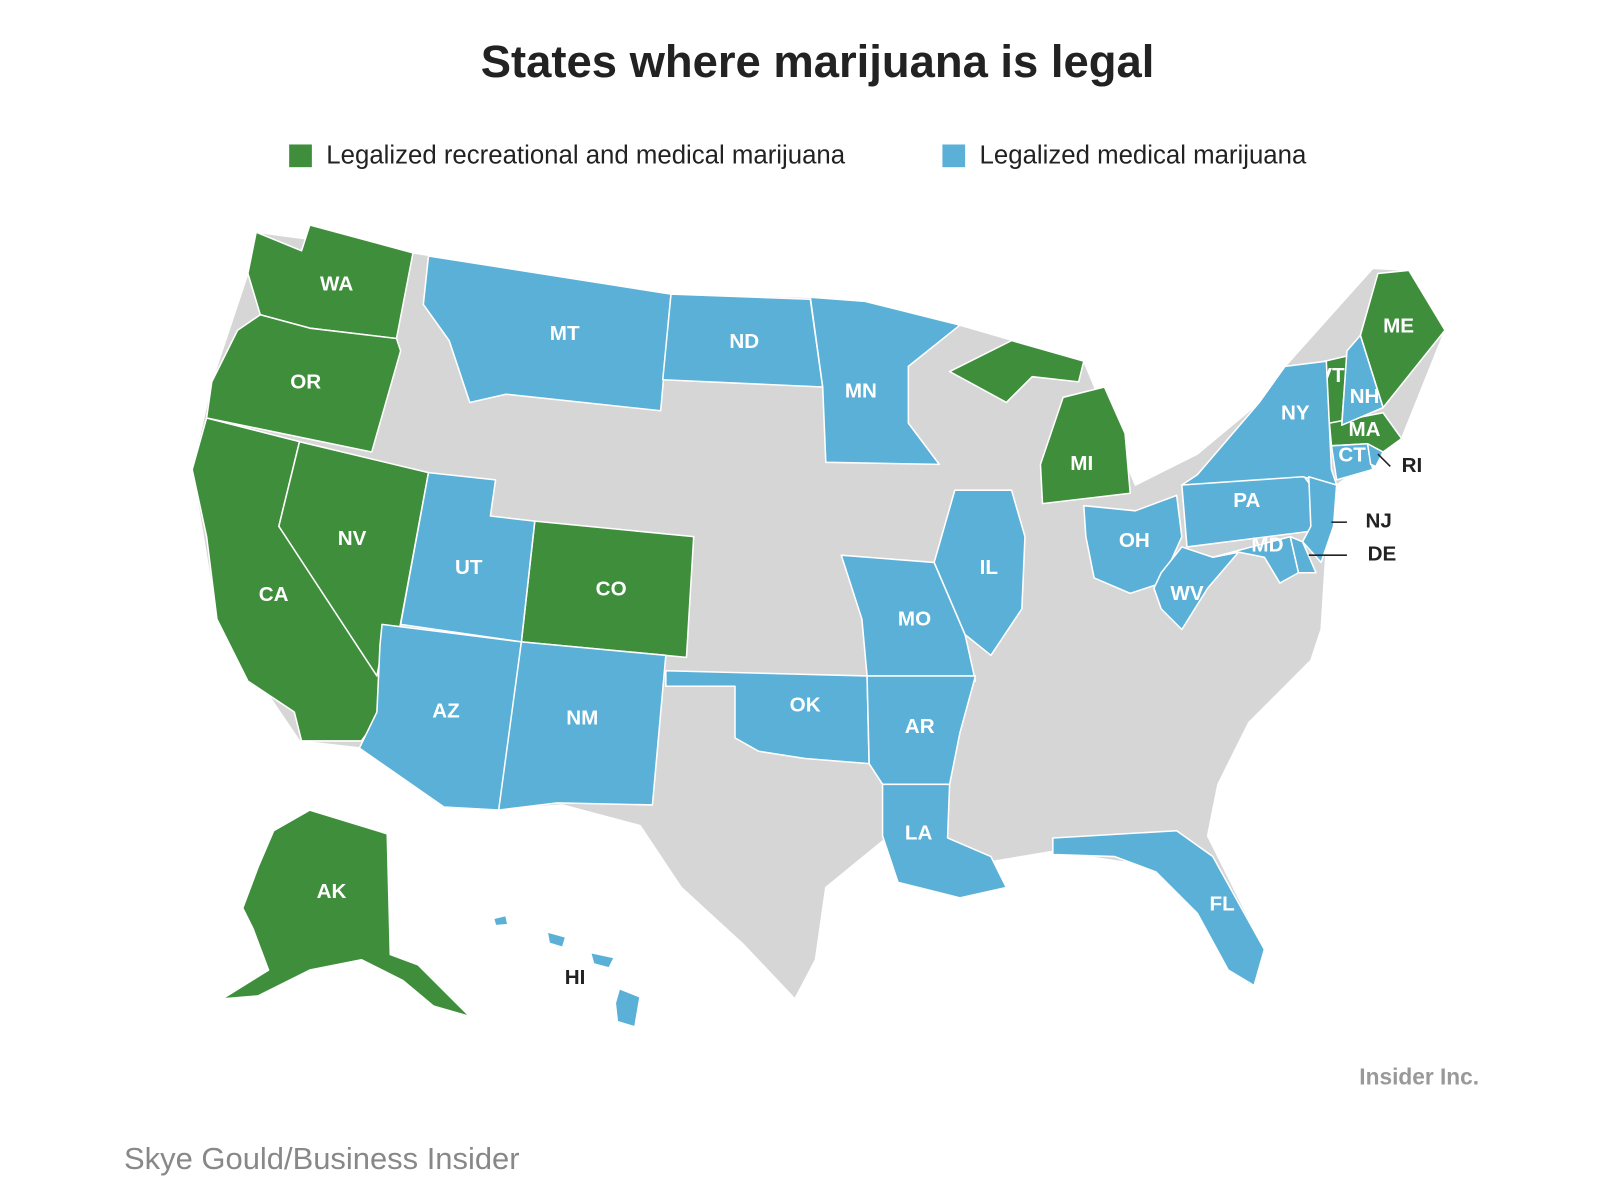 The height and width of the screenshot is (1194, 1600). I want to click on state-label: IL, so click(989, 567).